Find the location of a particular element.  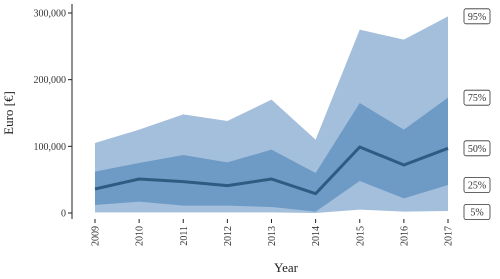

y-tick-label: 0 is located at coordinates (63, 214).